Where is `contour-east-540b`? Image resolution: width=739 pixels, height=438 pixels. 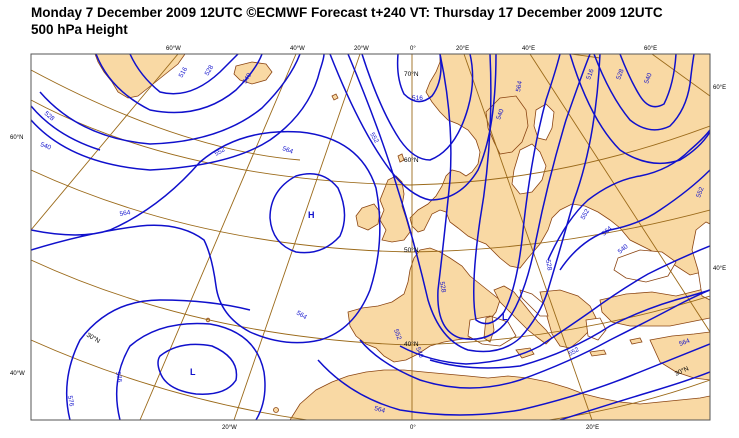
contour-east-540b is located at coordinates (628, 195).